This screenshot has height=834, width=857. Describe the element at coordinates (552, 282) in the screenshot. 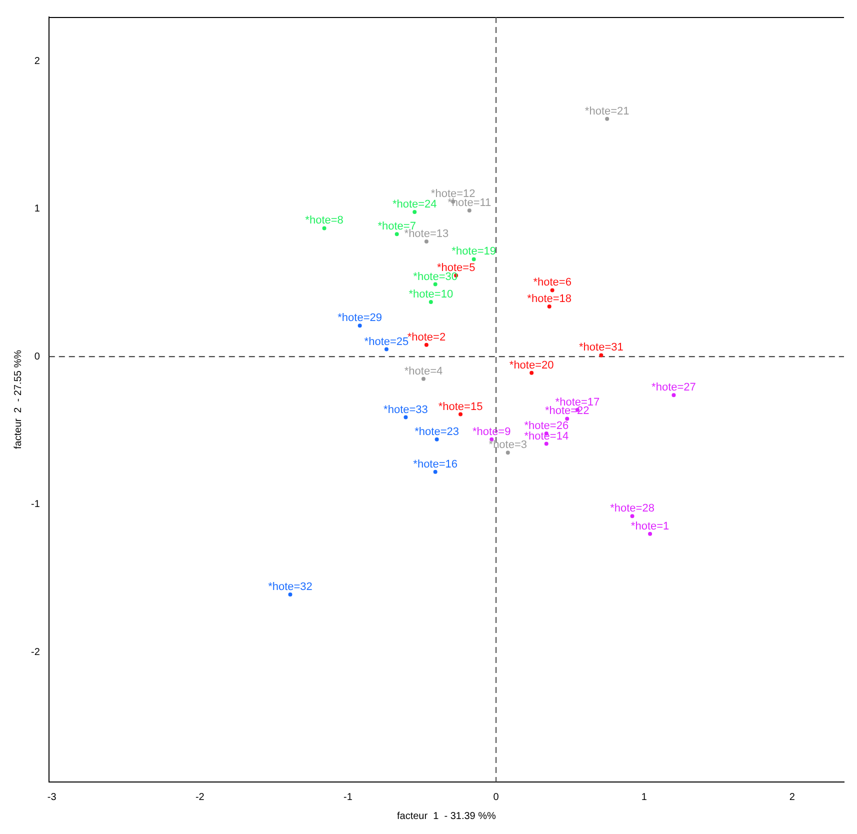

I see `annotation: *hote=6` at that location.